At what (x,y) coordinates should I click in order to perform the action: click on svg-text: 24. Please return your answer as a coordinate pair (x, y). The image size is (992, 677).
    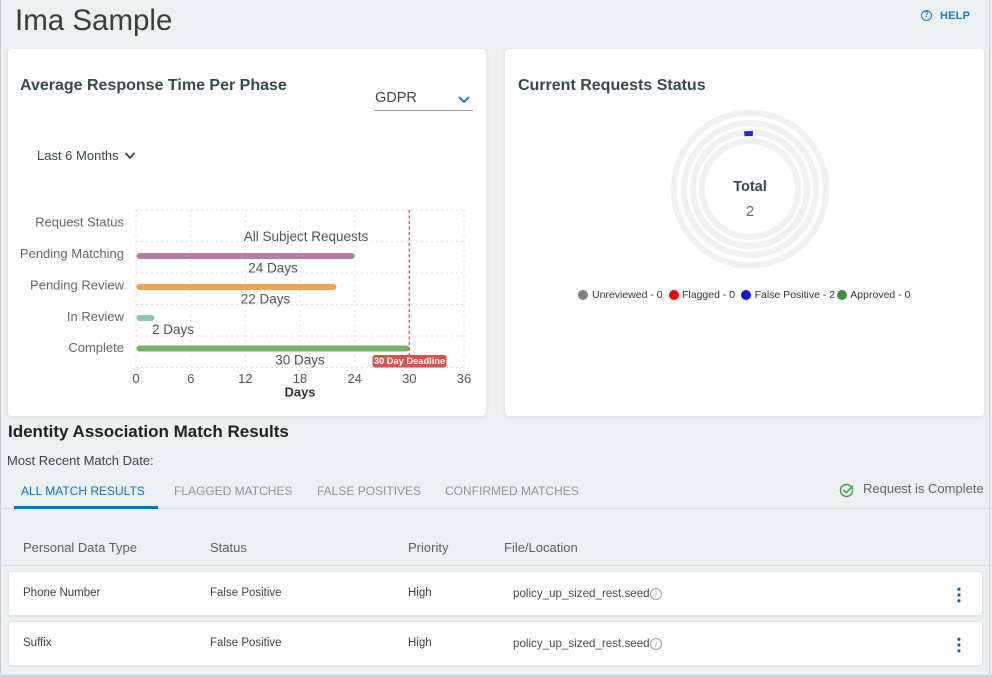
    Looking at the image, I should click on (354, 378).